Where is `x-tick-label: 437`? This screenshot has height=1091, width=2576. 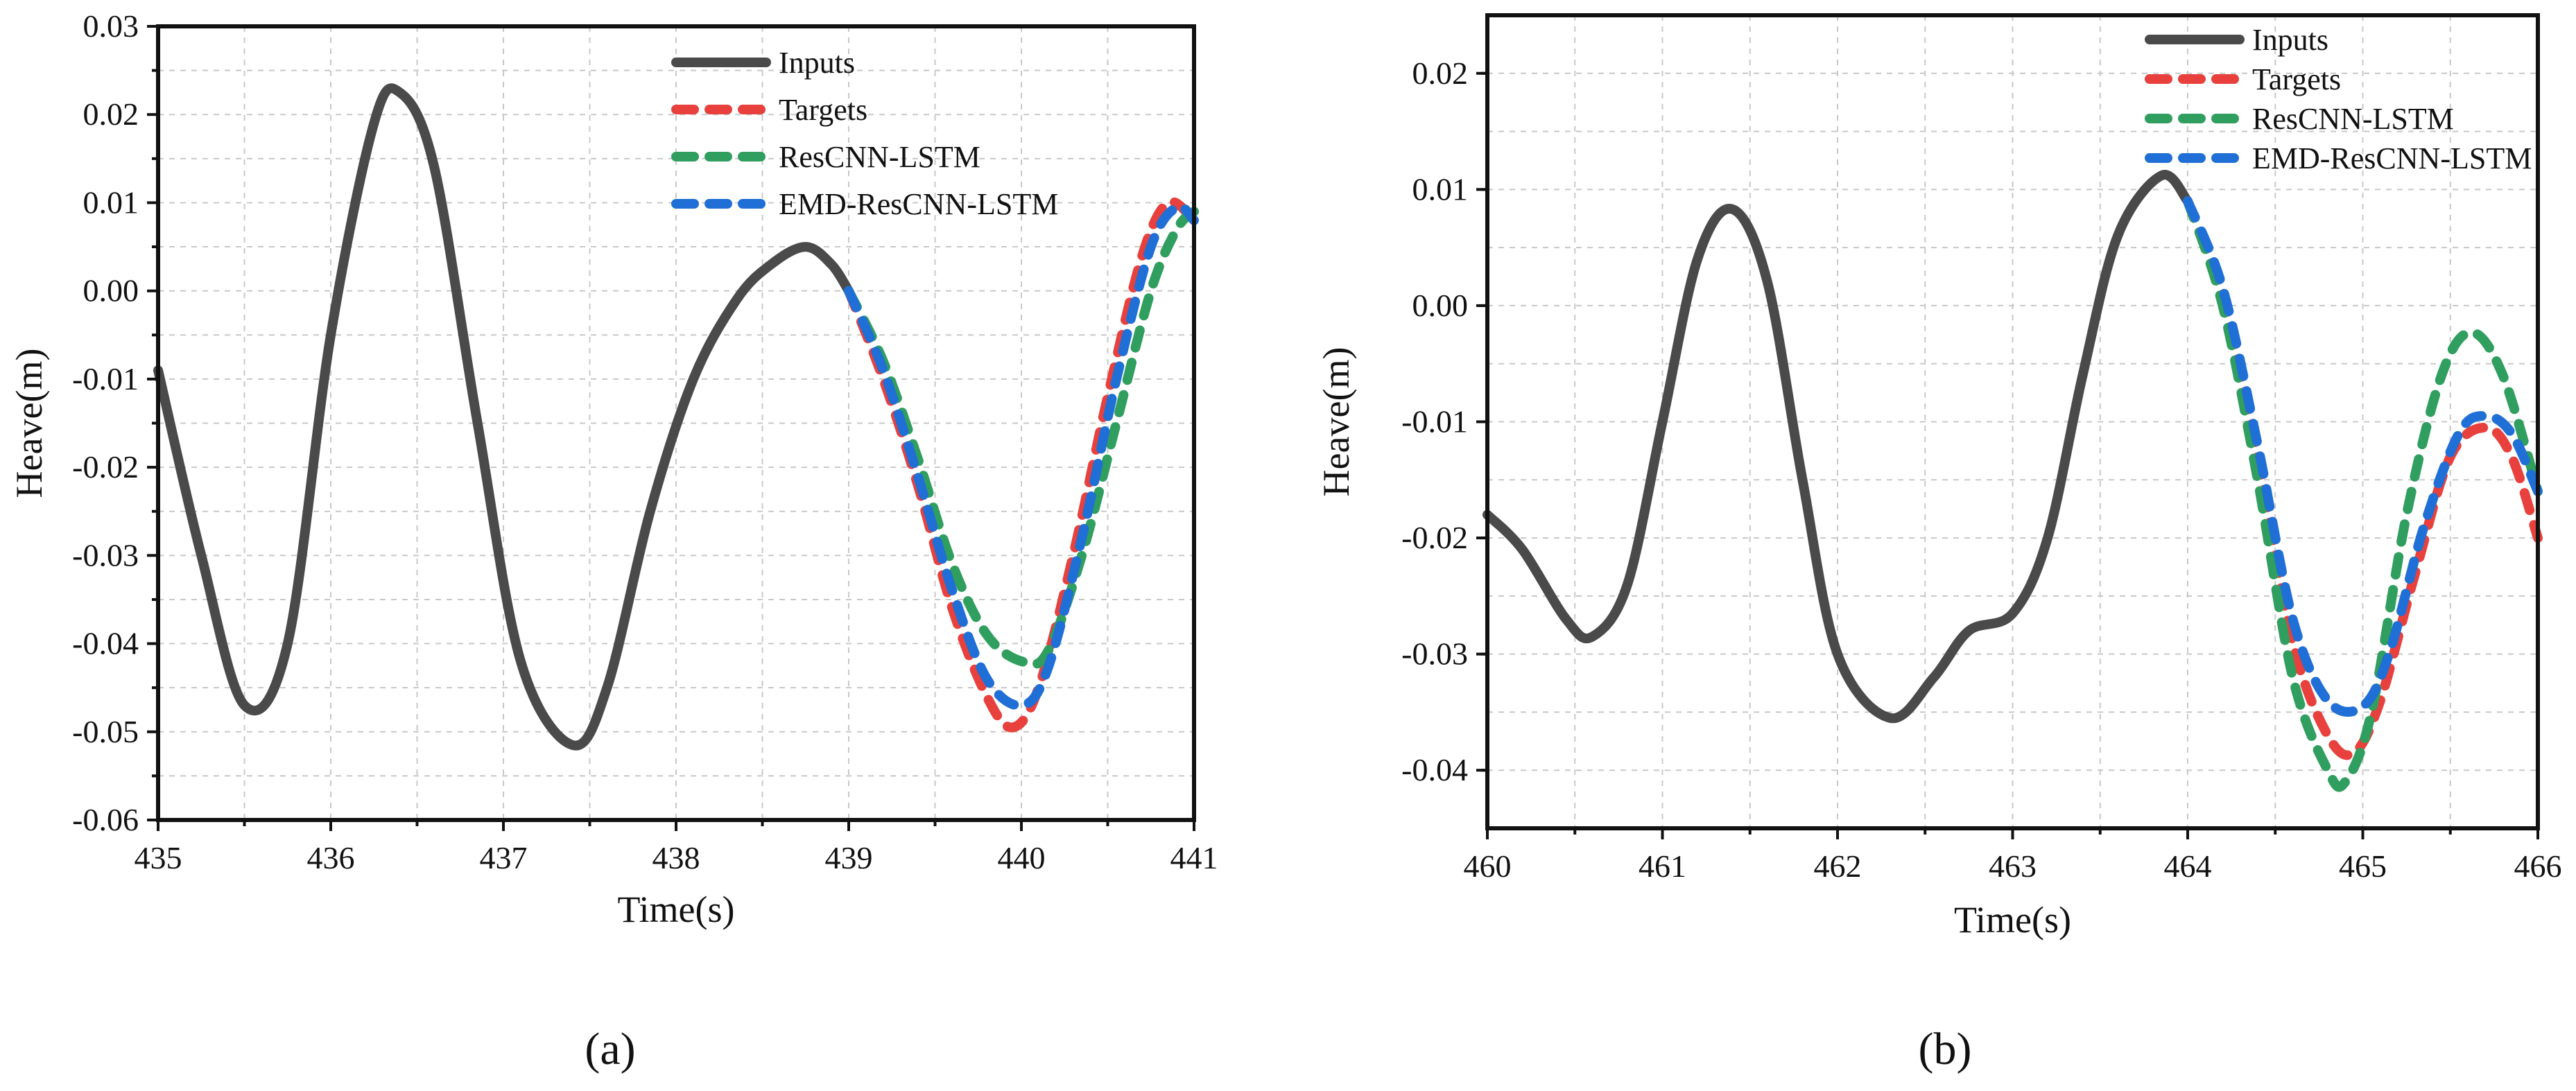
x-tick-label: 437 is located at coordinates (504, 857).